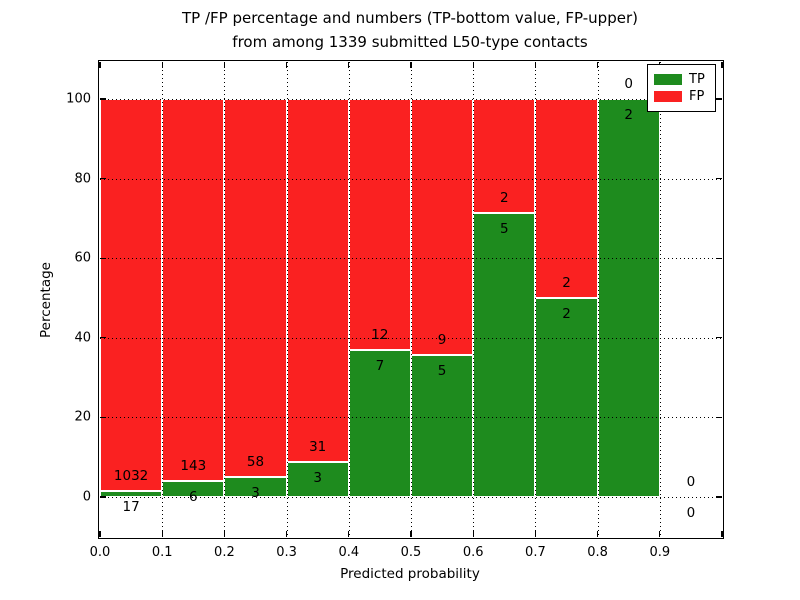  Describe the element at coordinates (82, 258) in the screenshot. I see `y-tick-label: 60` at that location.